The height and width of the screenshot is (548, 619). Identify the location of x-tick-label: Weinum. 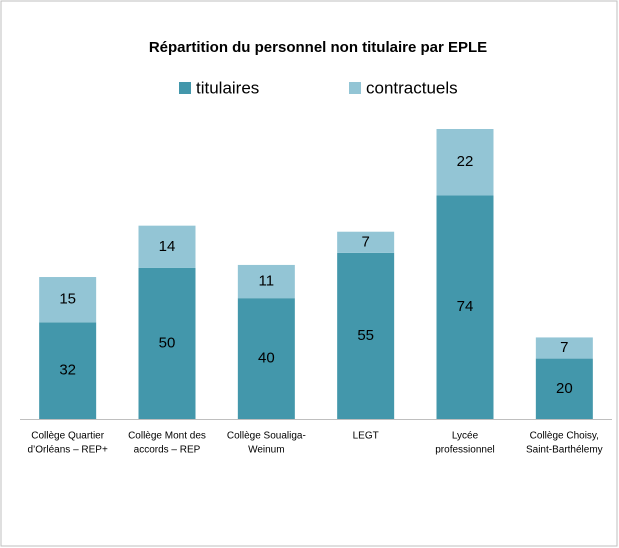
(266, 450).